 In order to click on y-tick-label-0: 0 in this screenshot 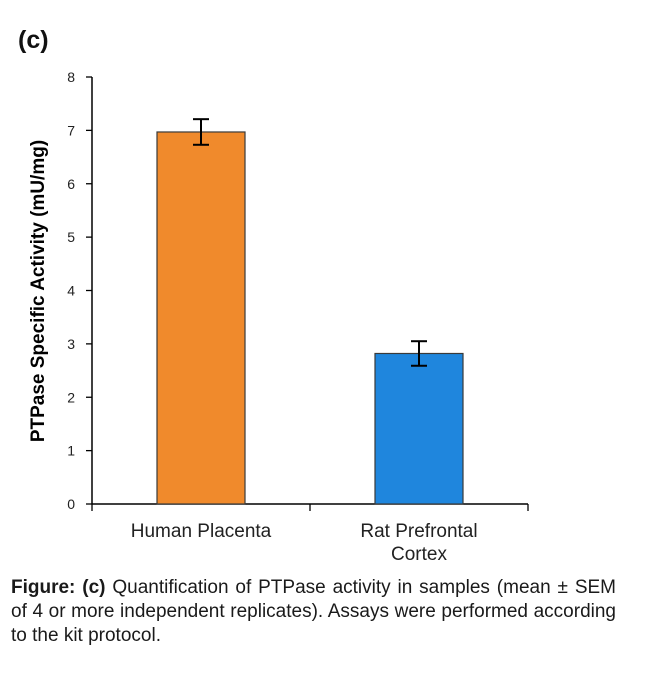, I will do `click(71, 504)`.